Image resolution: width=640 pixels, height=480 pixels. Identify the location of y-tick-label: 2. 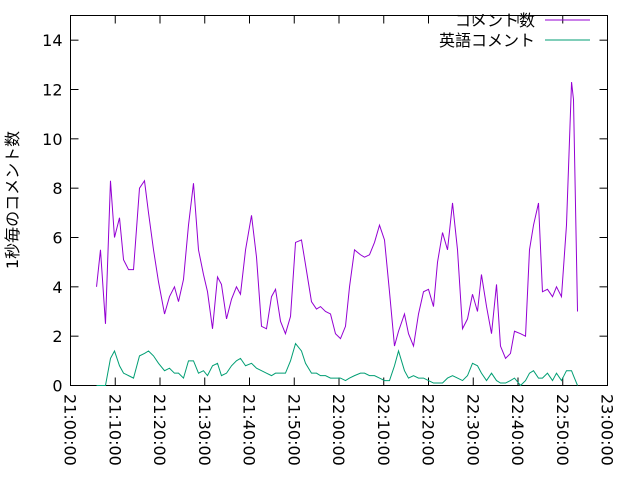
(57, 336).